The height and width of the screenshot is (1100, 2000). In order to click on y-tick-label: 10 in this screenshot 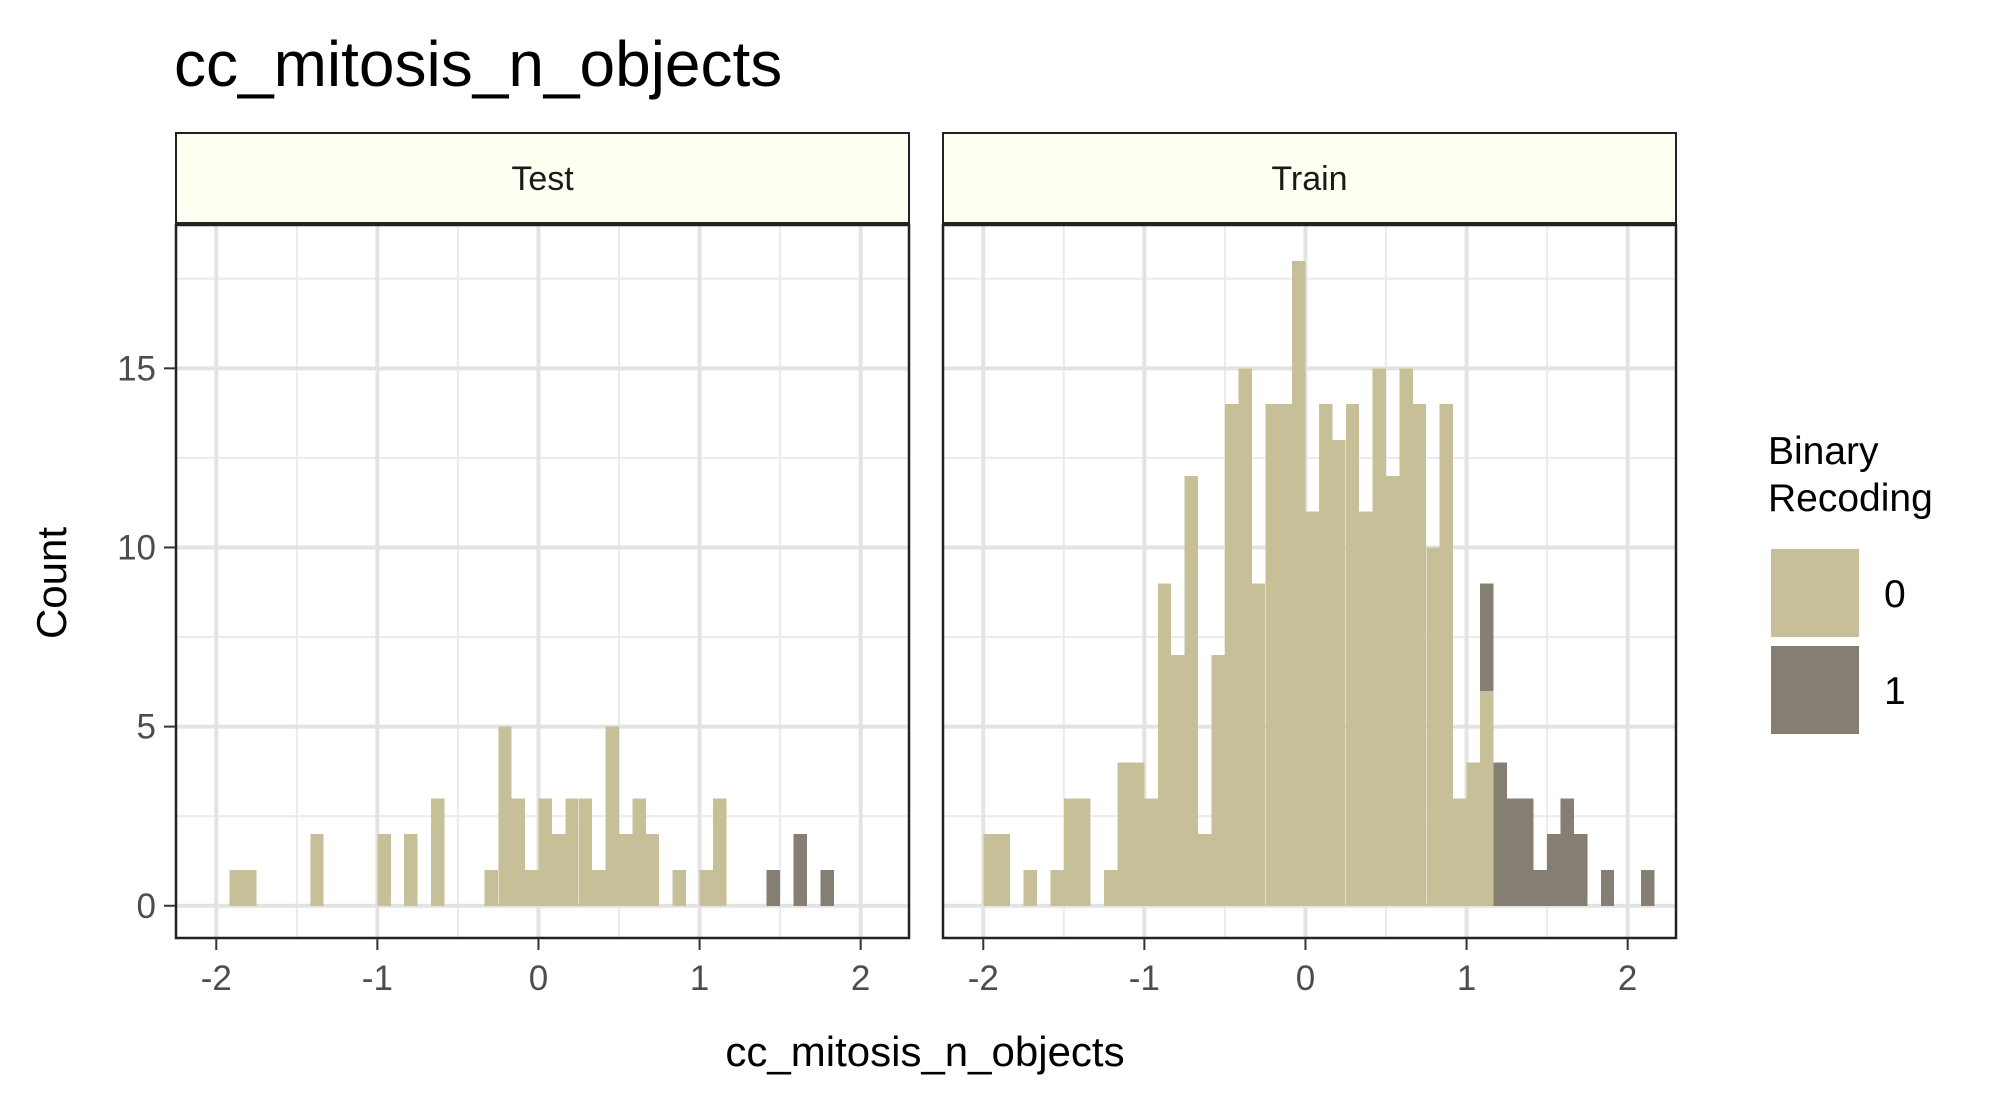, I will do `click(136, 547)`.